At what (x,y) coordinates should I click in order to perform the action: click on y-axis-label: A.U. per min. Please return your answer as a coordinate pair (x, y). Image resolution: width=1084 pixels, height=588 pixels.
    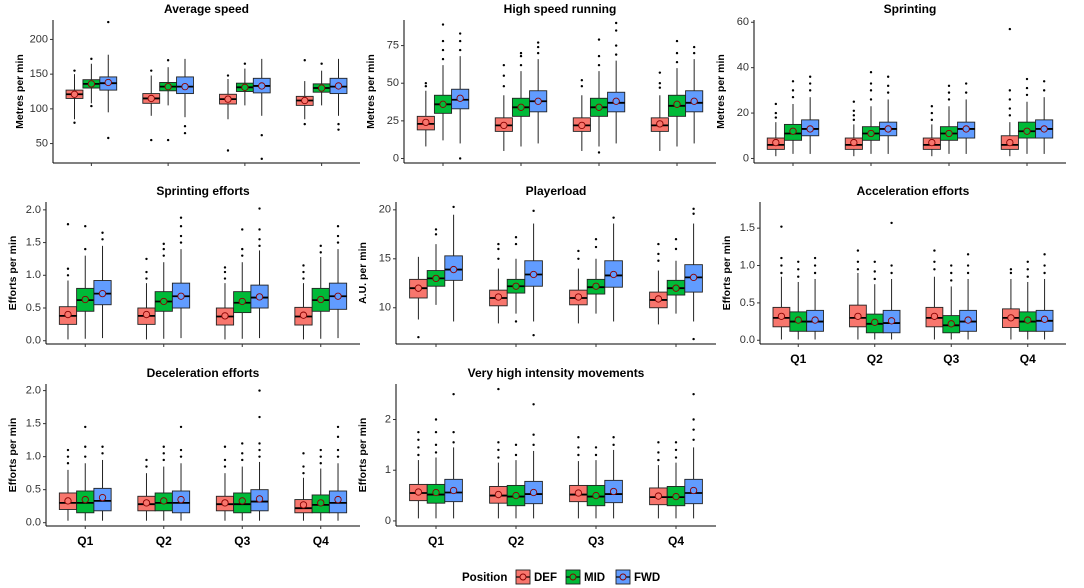
    Looking at the image, I should click on (363, 273).